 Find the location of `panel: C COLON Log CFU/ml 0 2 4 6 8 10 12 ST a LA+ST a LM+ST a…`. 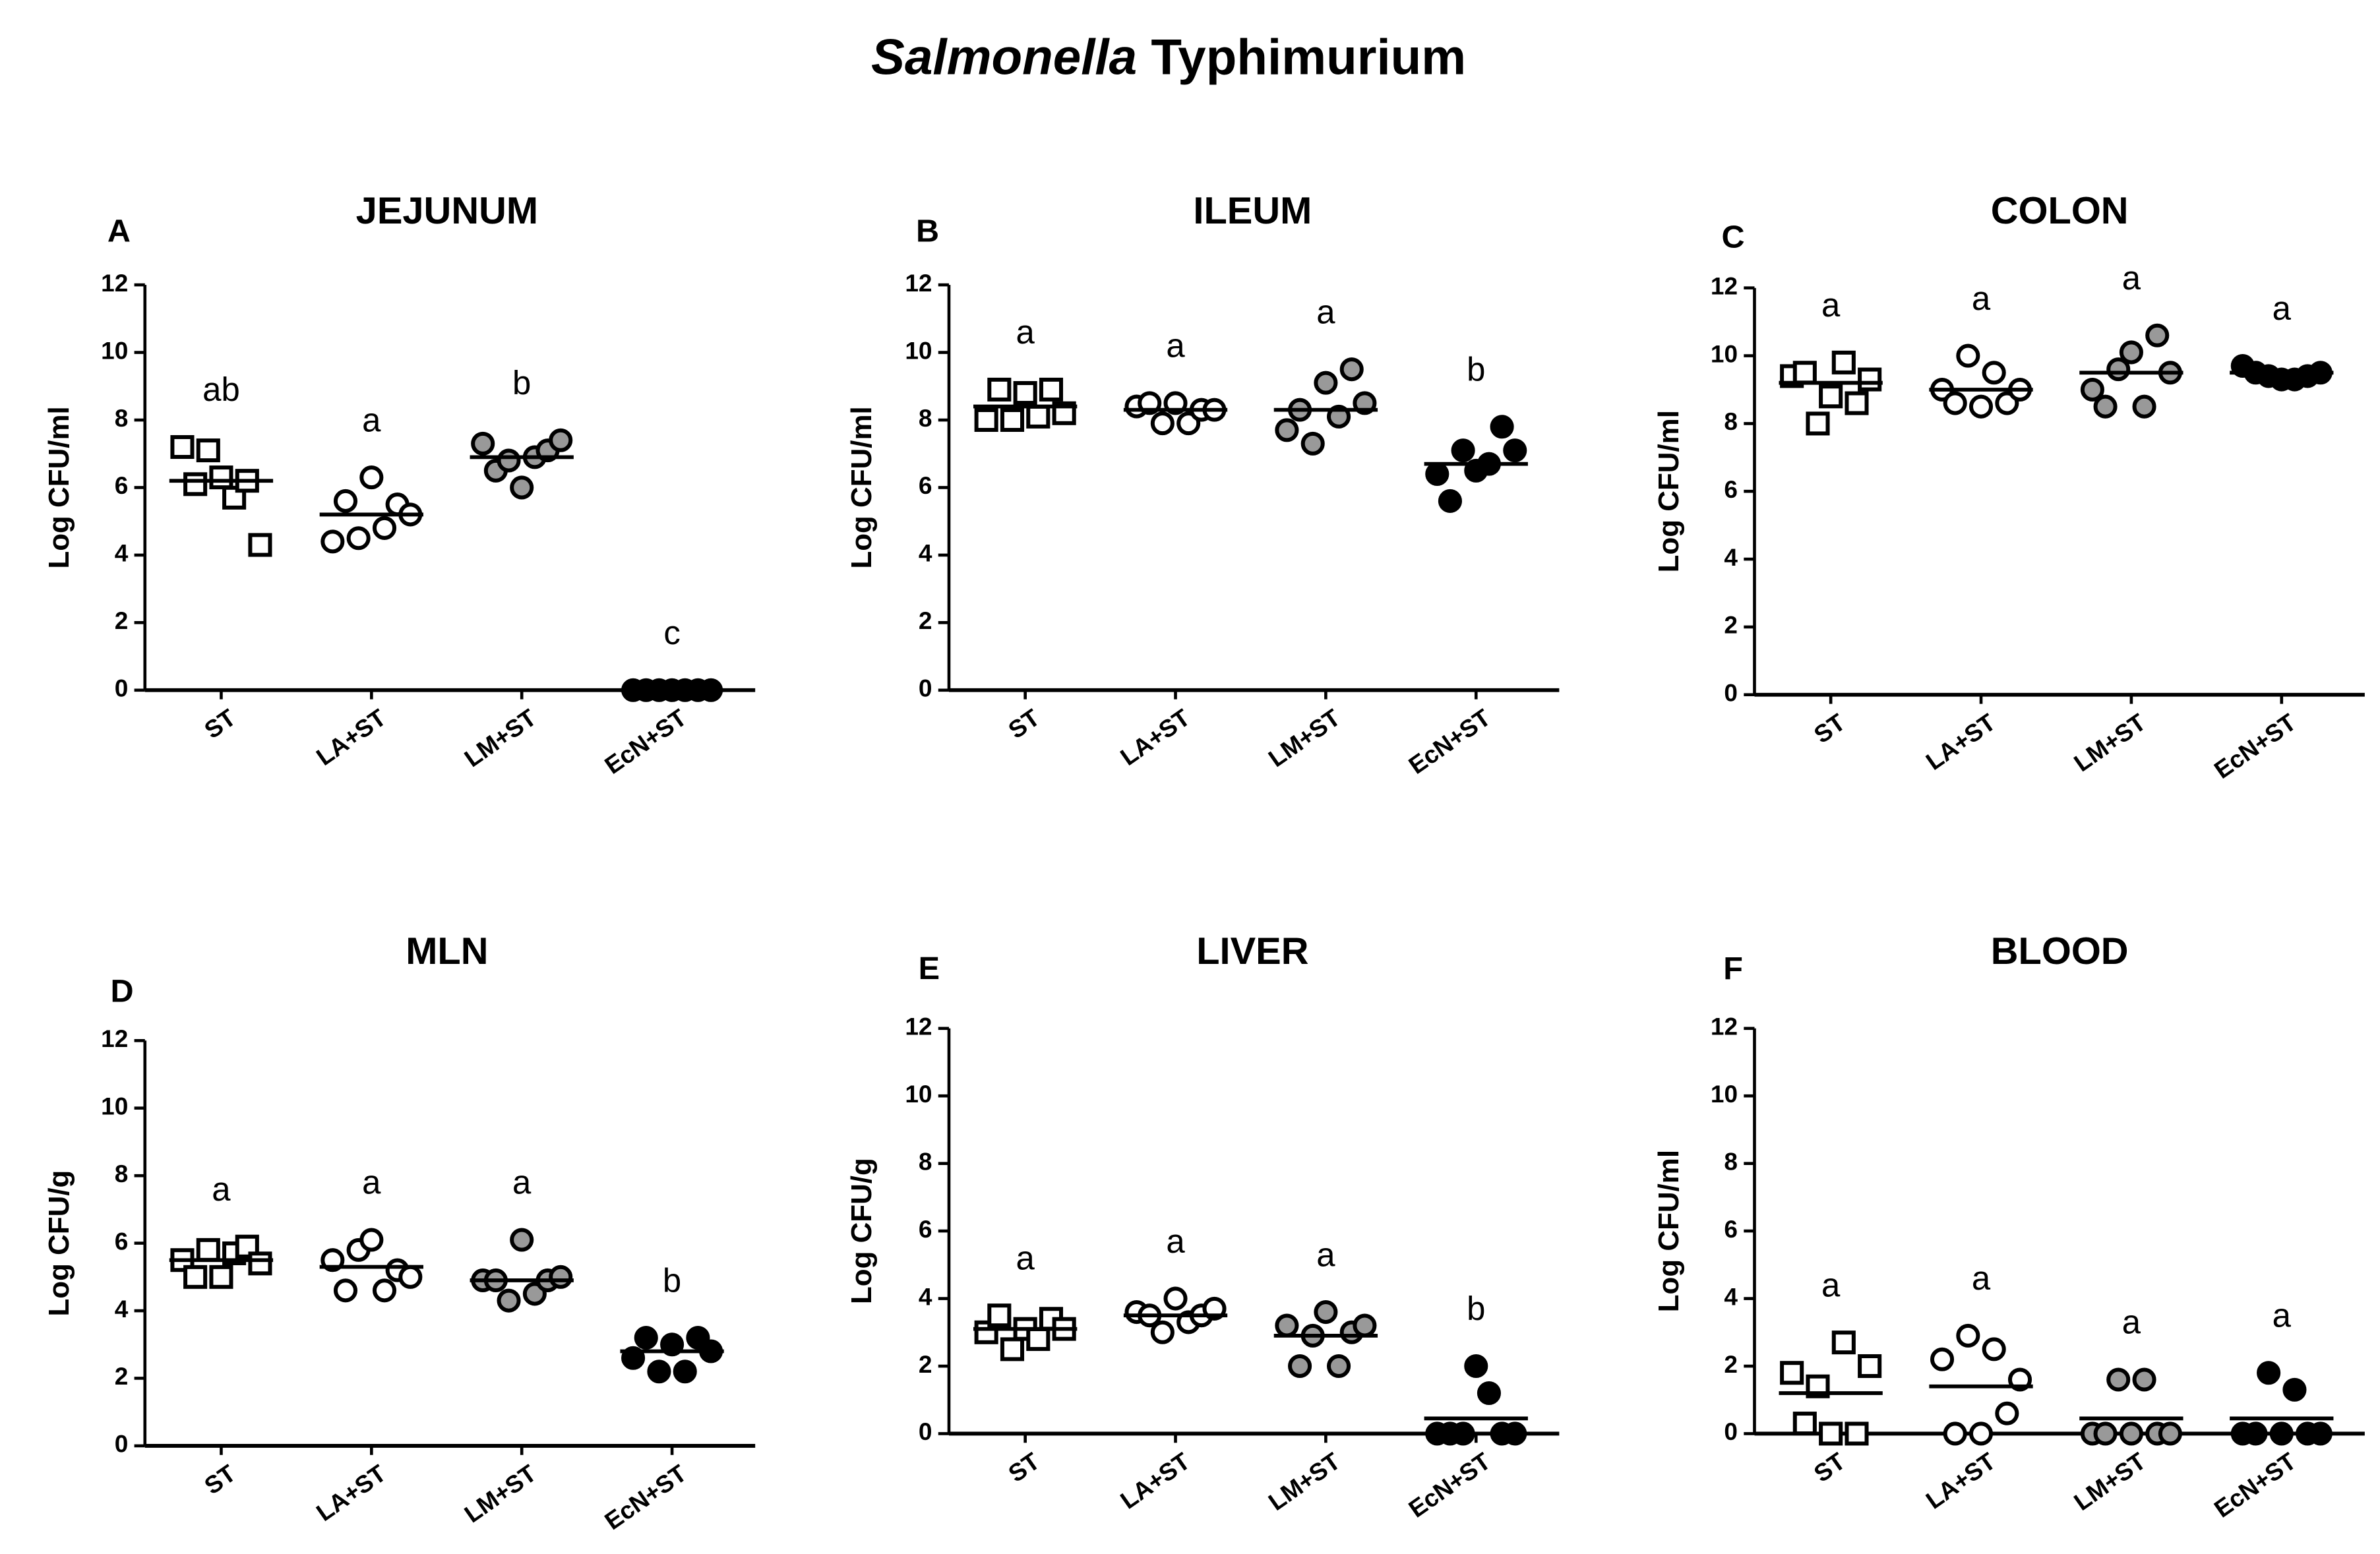

panel: C COLON Log CFU/ml 0 2 4 6 8 10 12 ST a LA+ST a LM+ST a… is located at coordinates (2009, 487).